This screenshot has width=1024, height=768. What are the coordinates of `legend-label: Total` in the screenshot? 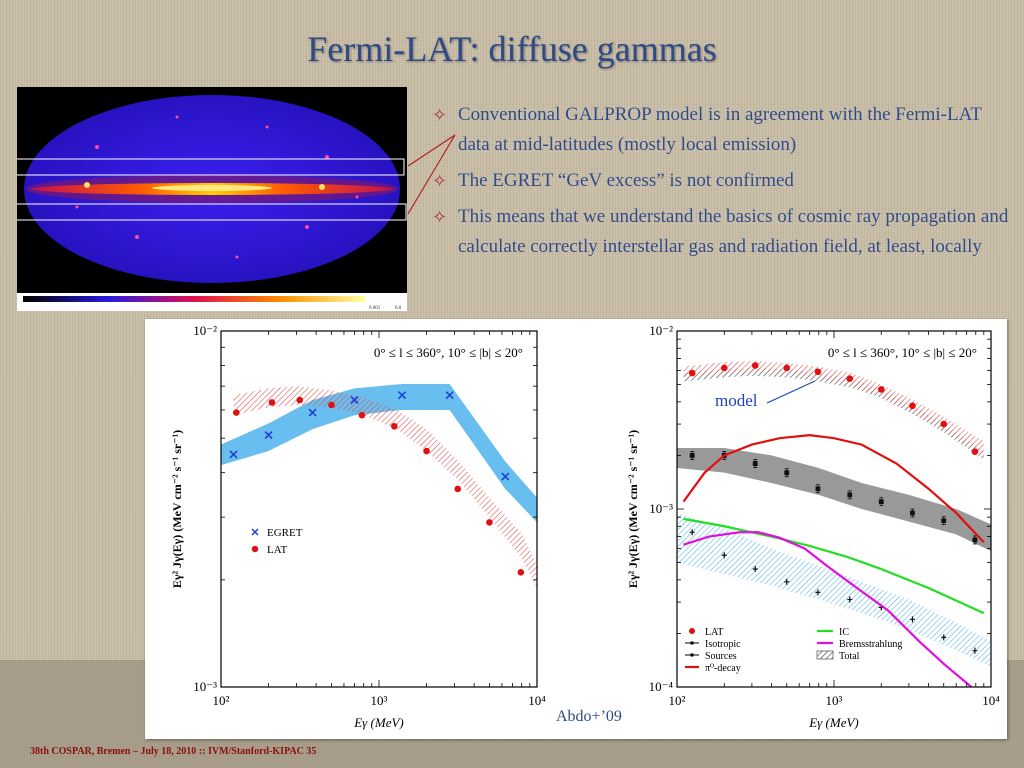 It's located at (849, 656).